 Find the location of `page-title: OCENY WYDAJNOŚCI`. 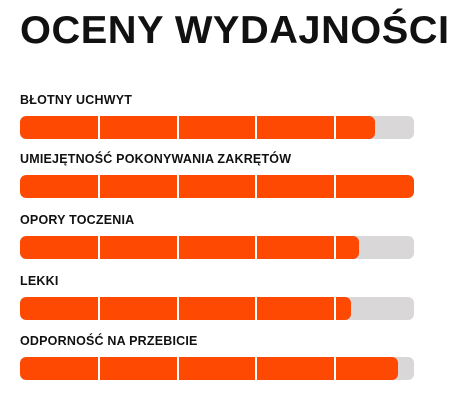

page-title: OCENY WYDAJNOŚCI is located at coordinates (235, 30).